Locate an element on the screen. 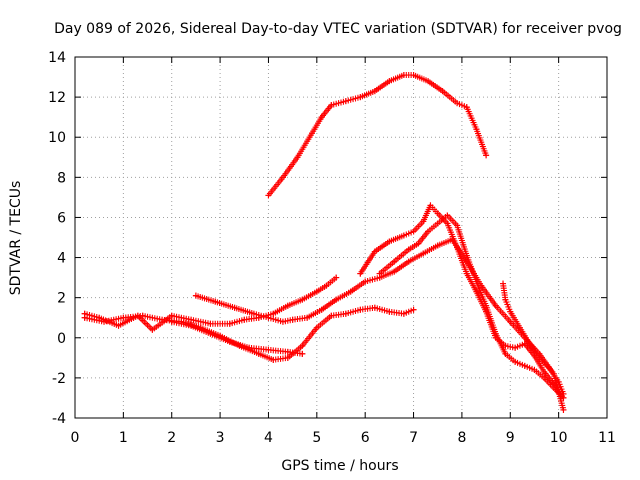 Image resolution: width=640 pixels, height=480 pixels. y-axis-label: SDTVAR / TECUs is located at coordinates (16, 238).